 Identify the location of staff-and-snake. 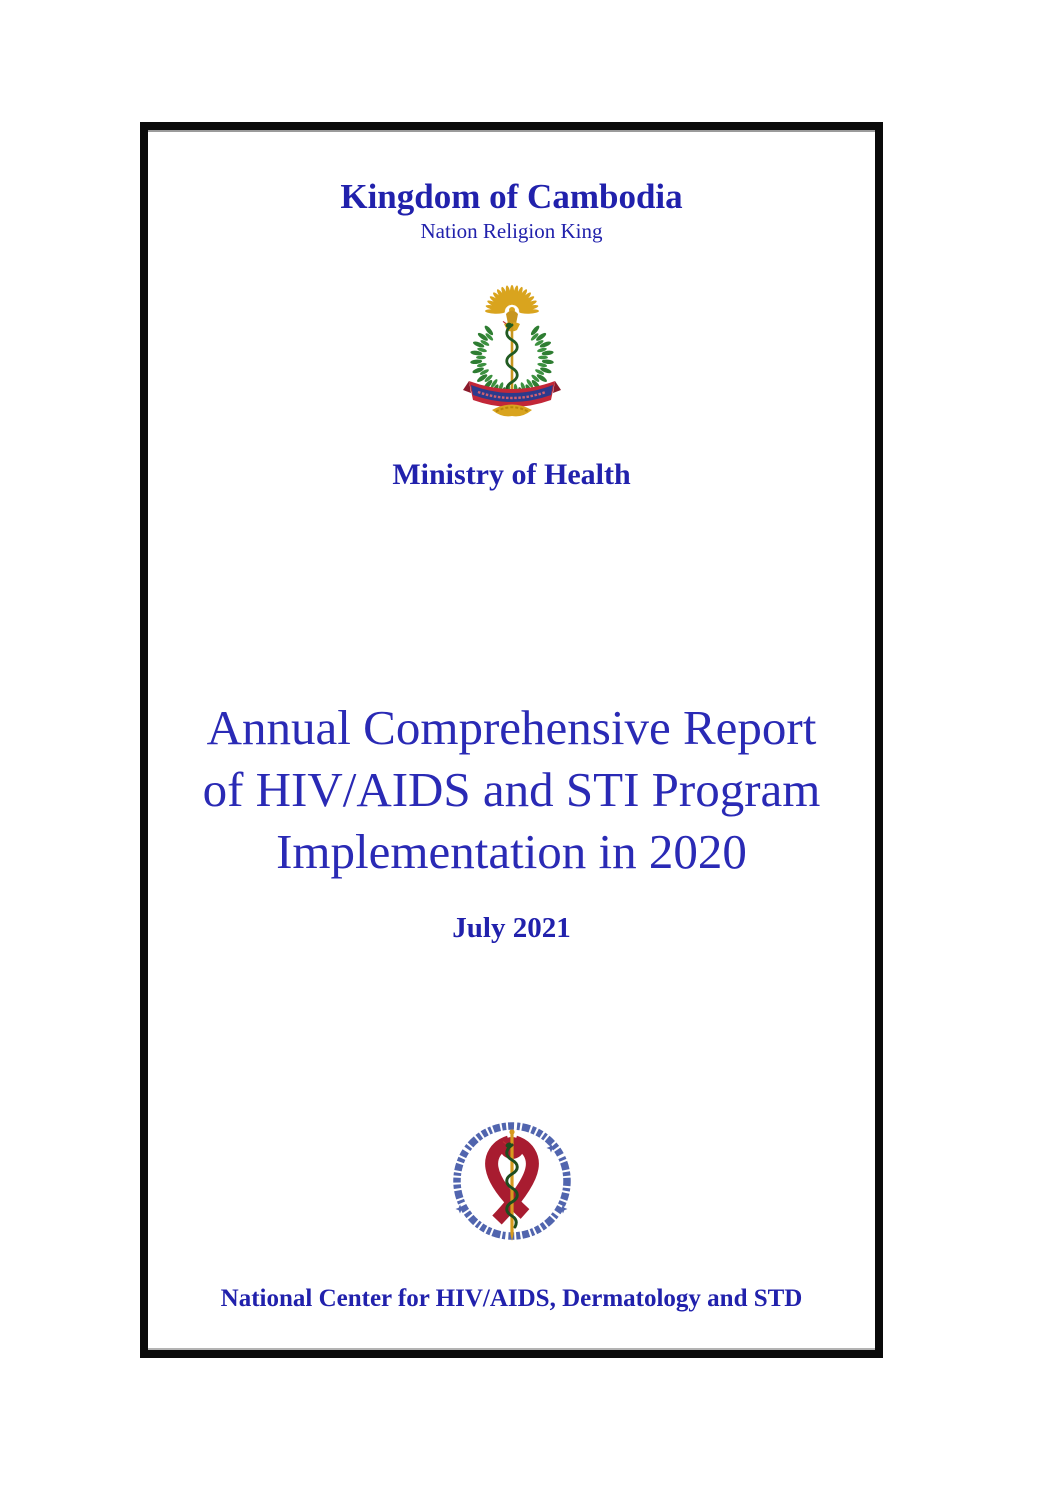
(510, 1185).